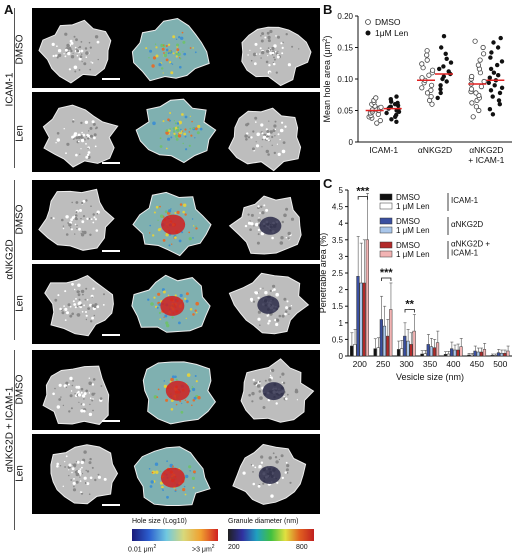  What do you see at coordinates (360, 364) in the screenshot?
I see `x-tick-label: 200` at bounding box center [360, 364].